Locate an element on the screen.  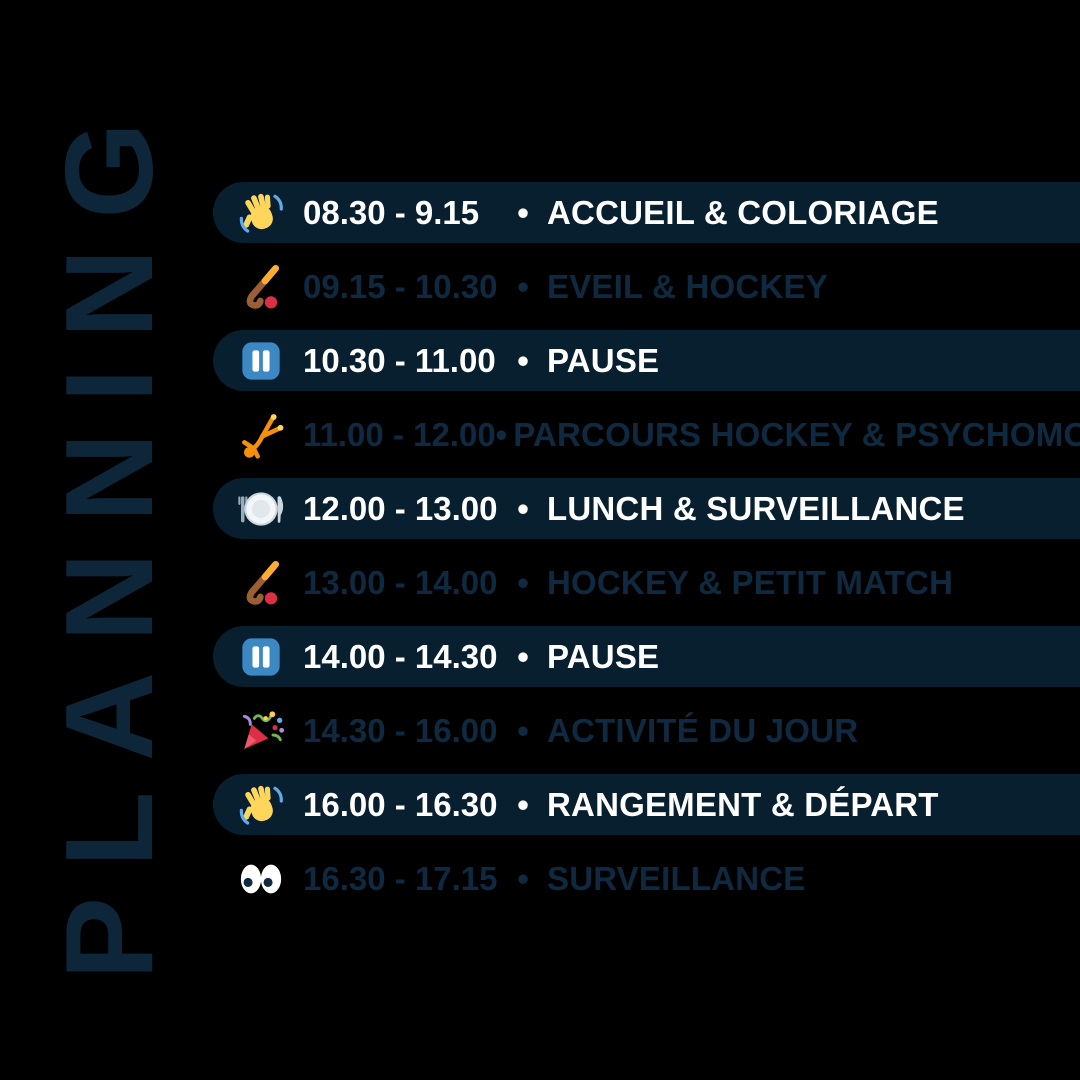
schedule-row: 08.30 - 9.15 • ACCUEIL & COLORIAGE is located at coordinates (646, 212).